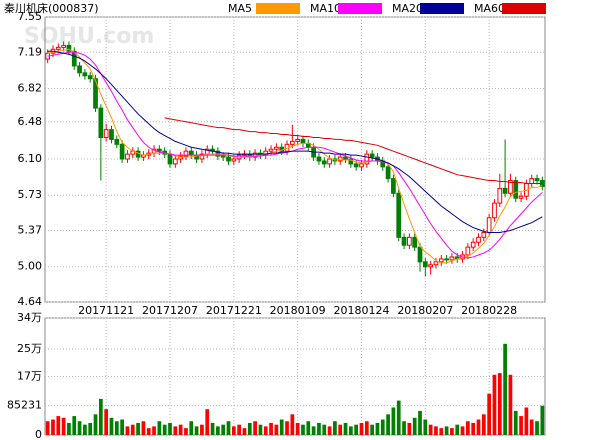 The height and width of the screenshot is (440, 600). What do you see at coordinates (425, 310) in the screenshot?
I see `x-tick-label: 20180207` at bounding box center [425, 310].